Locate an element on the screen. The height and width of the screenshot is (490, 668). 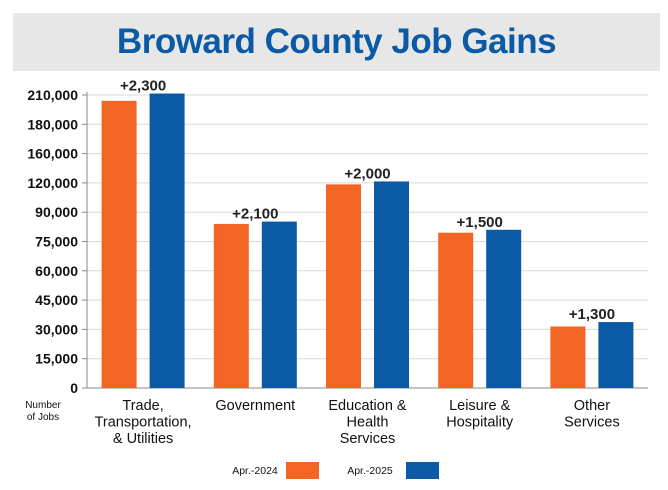
category-label: Education & Health Services is located at coordinates (367, 422).